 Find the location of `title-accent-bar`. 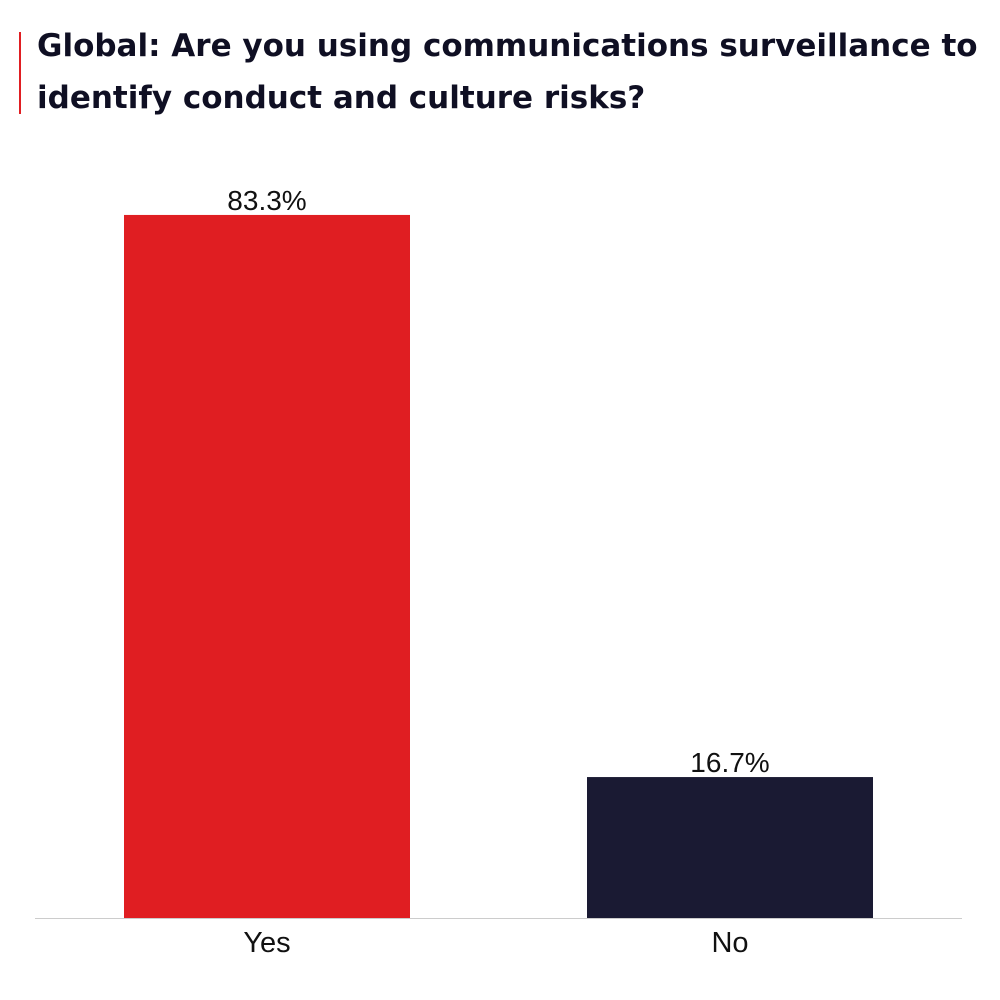

title-accent-bar is located at coordinates (20, 73).